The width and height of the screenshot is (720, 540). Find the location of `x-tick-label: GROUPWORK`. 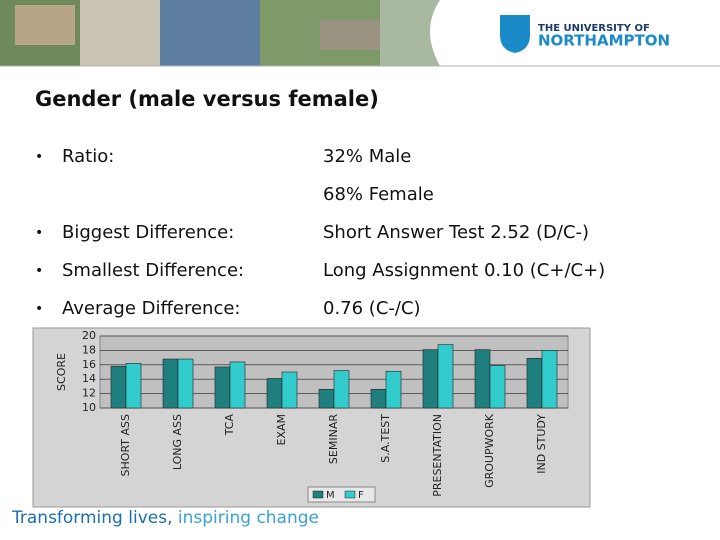

x-tick-label: GROUPWORK is located at coordinates (489, 450).